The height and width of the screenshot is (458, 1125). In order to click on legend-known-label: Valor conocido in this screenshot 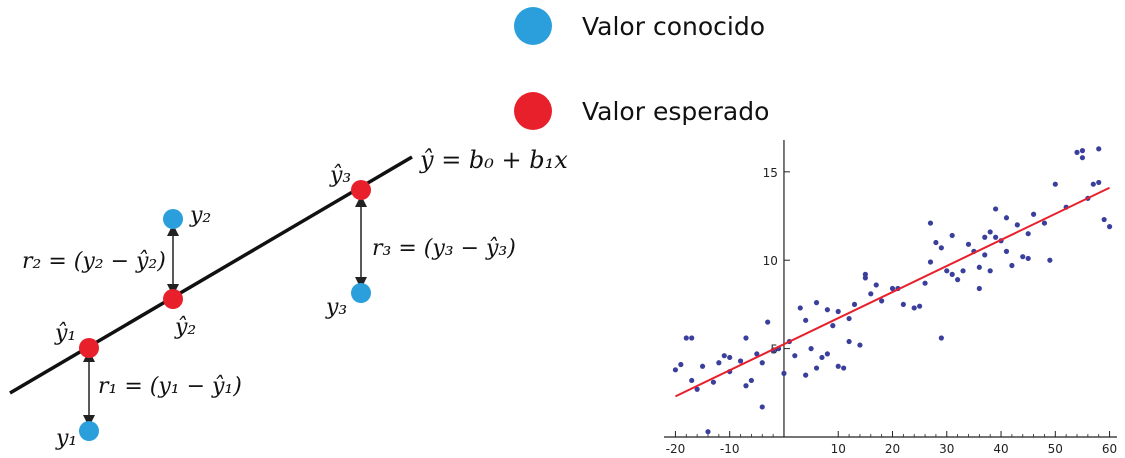, I will do `click(673, 26)`.